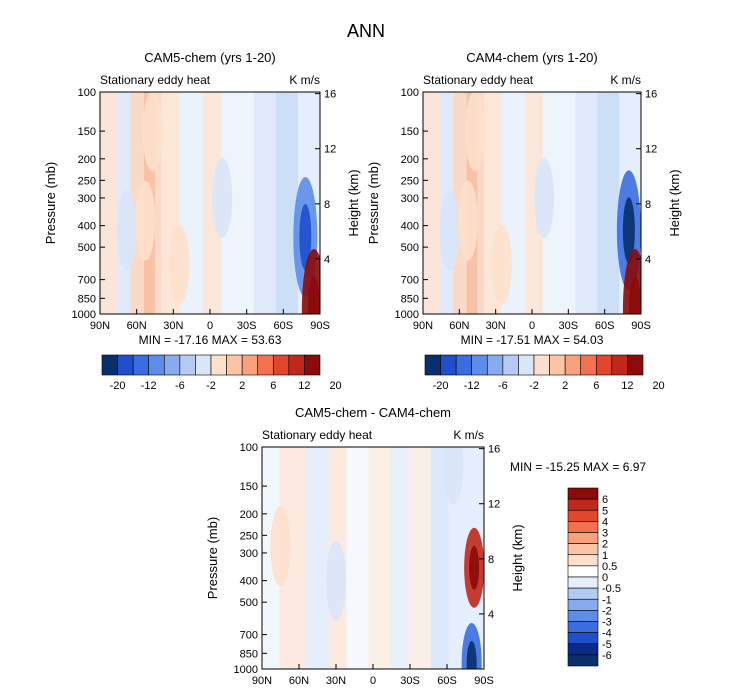 This screenshot has width=733, height=693. I want to click on y-tick-label: 150, so click(410, 132).